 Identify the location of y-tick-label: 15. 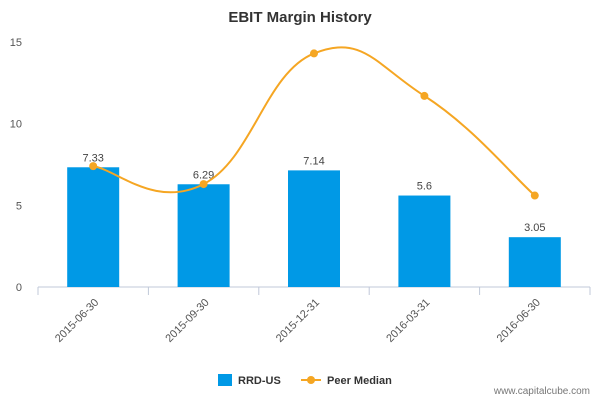
(16, 43).